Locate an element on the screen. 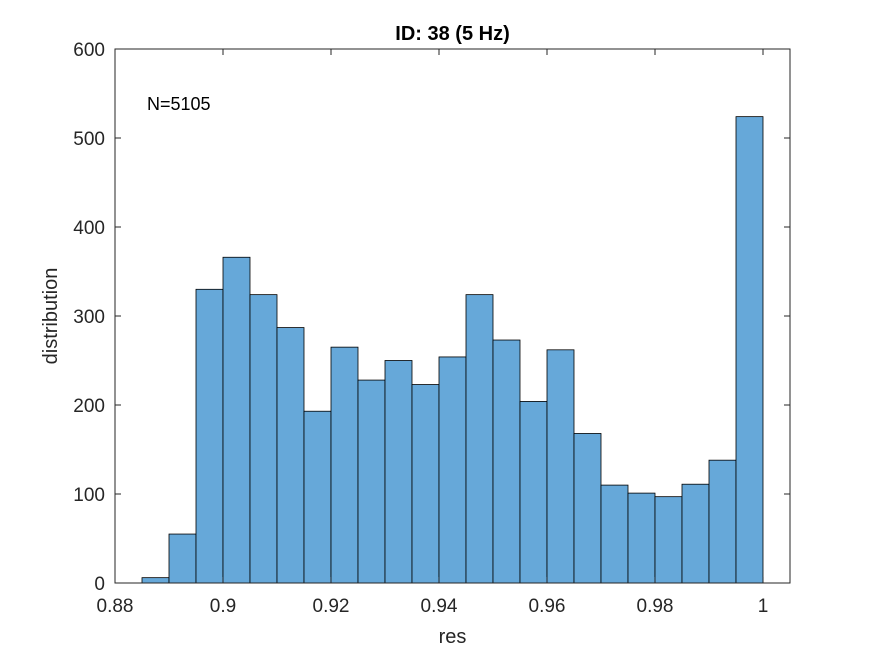  chart-title: ID: 38 (5 Hz) is located at coordinates (452, 34).